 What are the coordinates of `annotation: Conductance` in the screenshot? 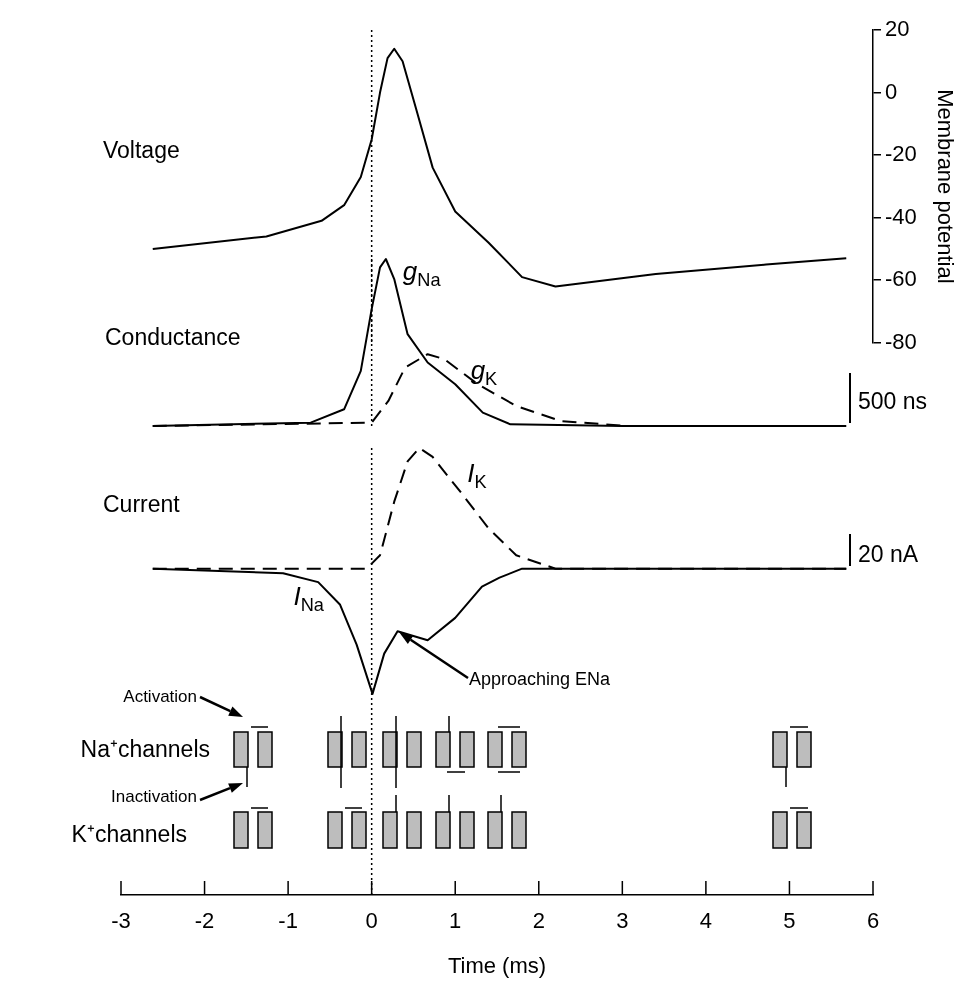 It's located at (173, 336).